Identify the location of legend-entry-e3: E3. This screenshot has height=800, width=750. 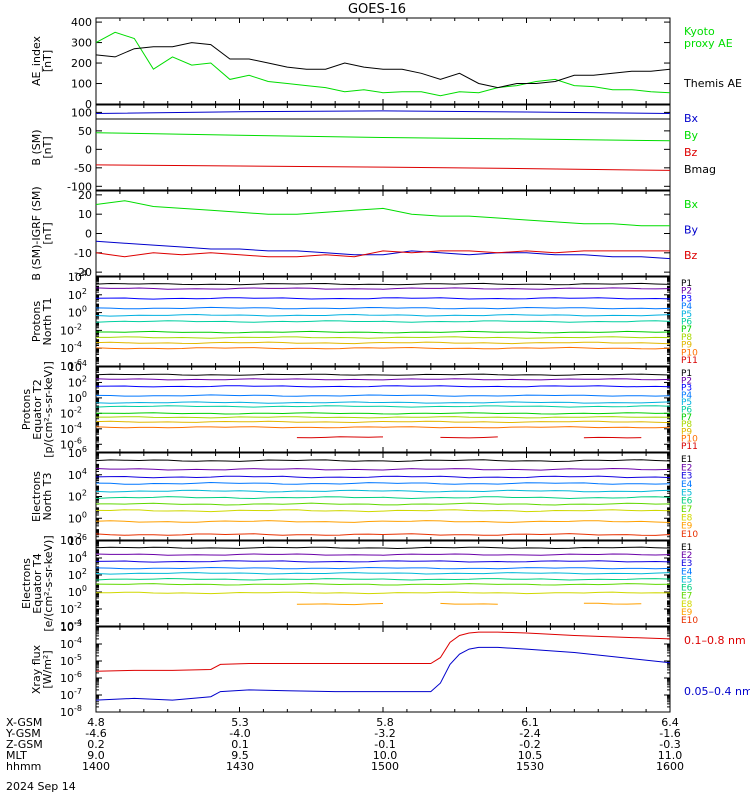
(686, 564).